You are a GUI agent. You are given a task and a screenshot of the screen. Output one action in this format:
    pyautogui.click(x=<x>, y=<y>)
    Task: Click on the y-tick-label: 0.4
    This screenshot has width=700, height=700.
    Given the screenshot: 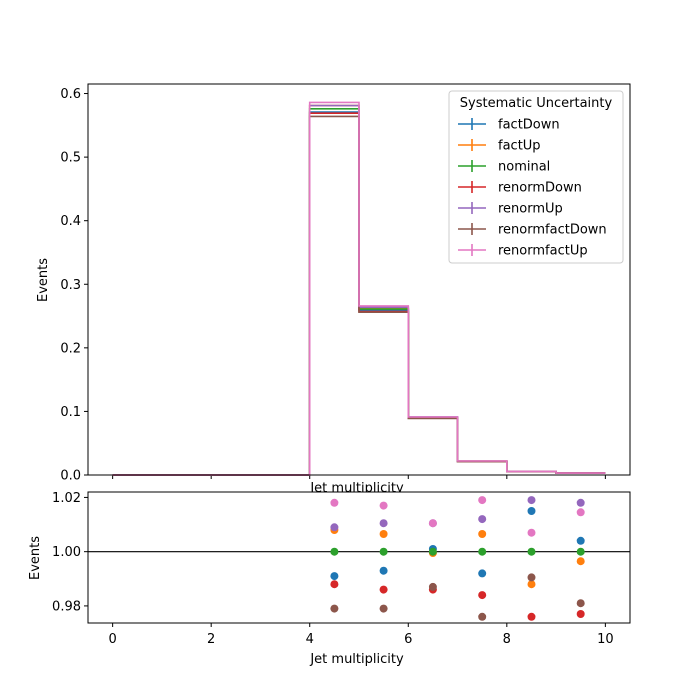 What is the action you would take?
    pyautogui.click(x=70, y=221)
    